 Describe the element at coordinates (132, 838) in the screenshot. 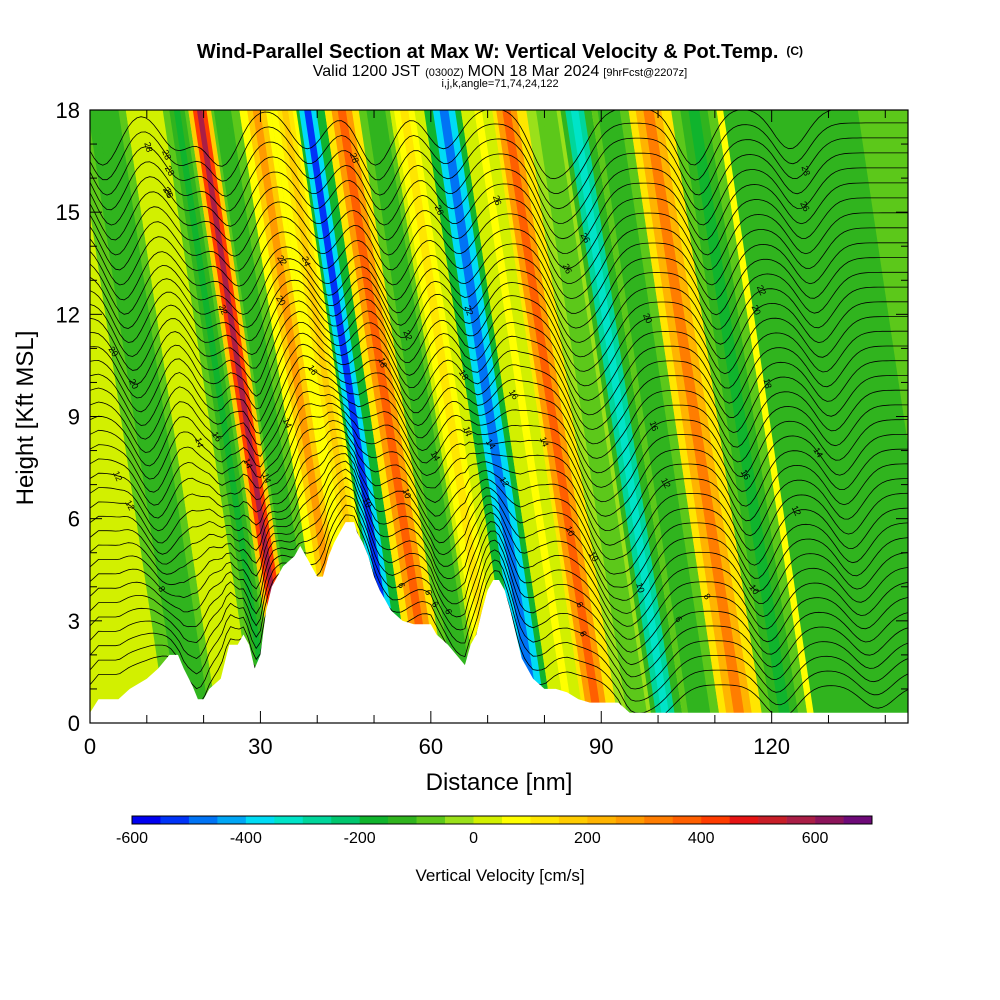

I see `colorbar-tick-label: -600` at that location.